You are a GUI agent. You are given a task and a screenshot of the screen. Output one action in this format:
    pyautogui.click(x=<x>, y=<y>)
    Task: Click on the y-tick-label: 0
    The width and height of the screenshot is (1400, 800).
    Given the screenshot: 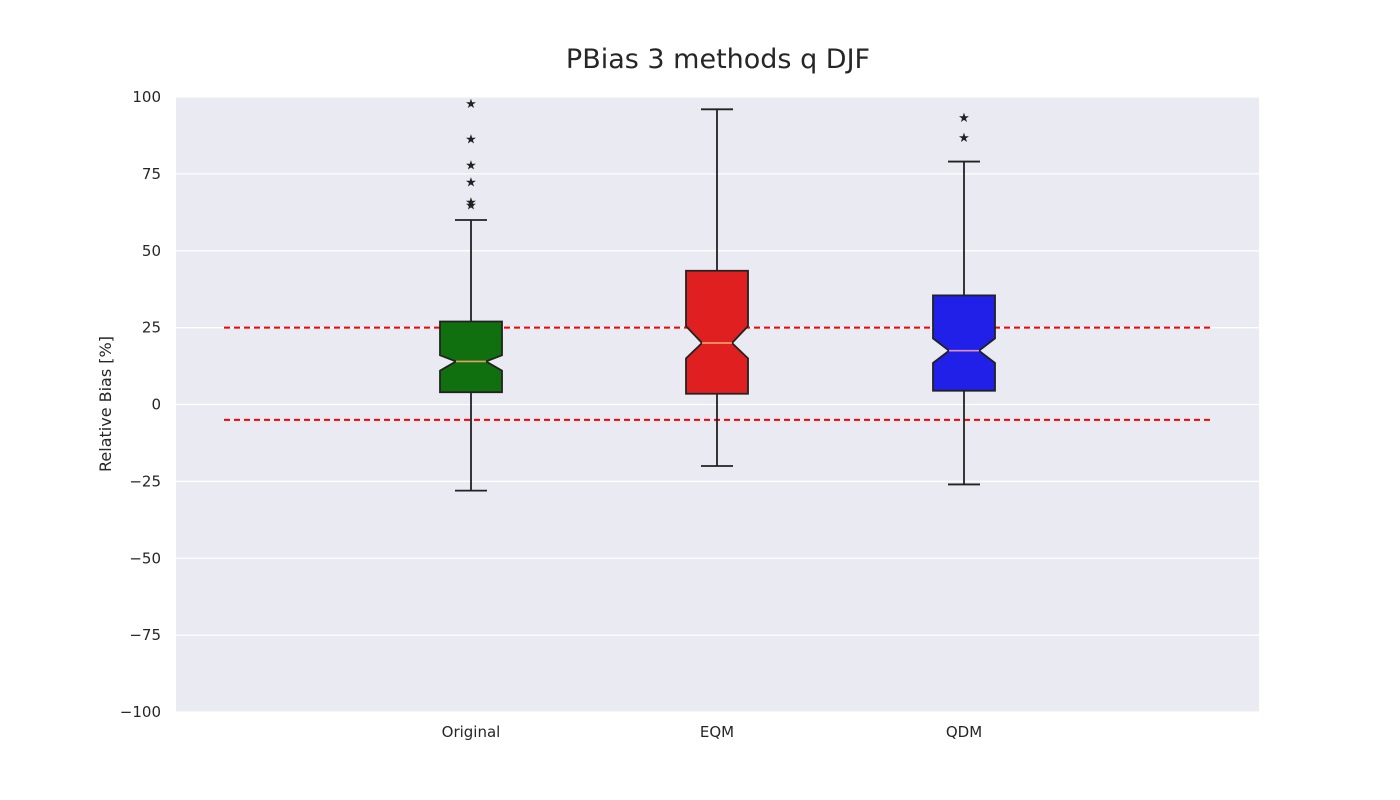 What is the action you would take?
    pyautogui.click(x=156, y=405)
    